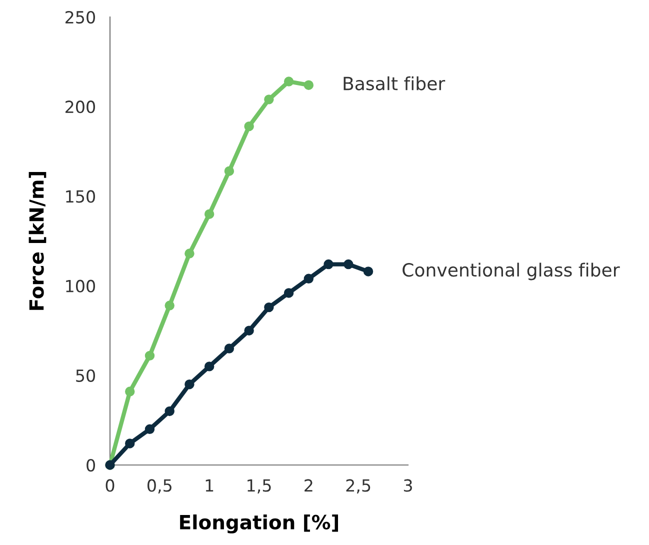  I want to click on x-tick-label: 2,5, so click(358, 486).